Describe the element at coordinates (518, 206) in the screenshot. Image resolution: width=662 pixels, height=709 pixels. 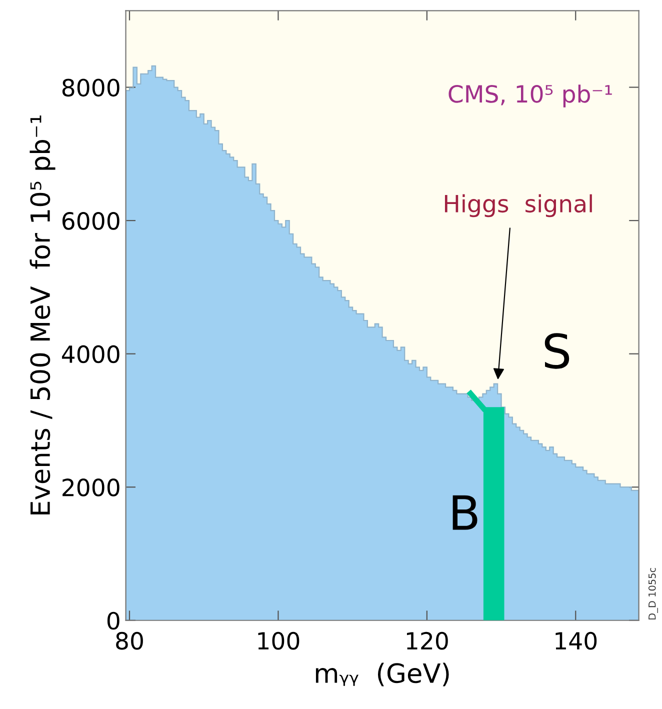
I see `annotation: Higgs signal` at that location.